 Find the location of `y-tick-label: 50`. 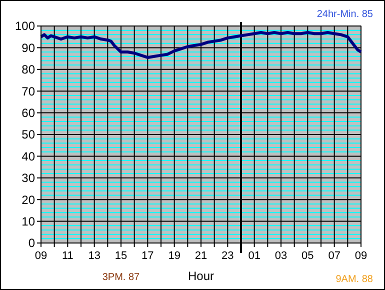

y-tick-label: 50 is located at coordinates (29, 135).